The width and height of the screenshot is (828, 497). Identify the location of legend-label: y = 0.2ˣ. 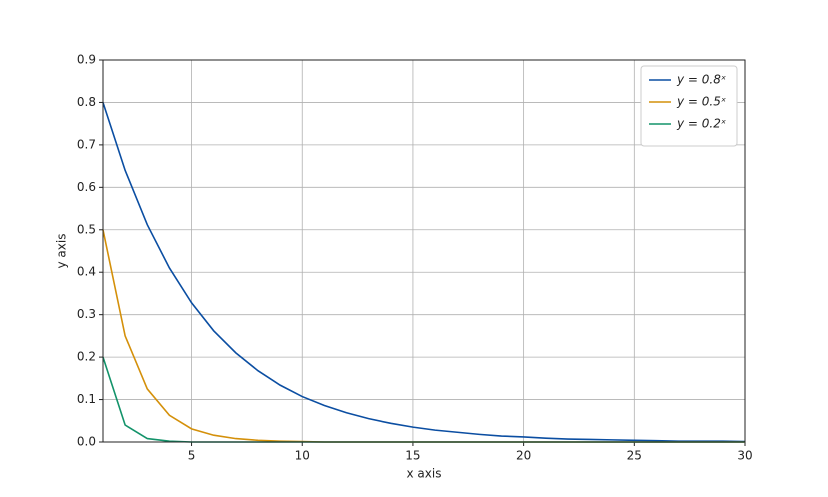
(701, 124).